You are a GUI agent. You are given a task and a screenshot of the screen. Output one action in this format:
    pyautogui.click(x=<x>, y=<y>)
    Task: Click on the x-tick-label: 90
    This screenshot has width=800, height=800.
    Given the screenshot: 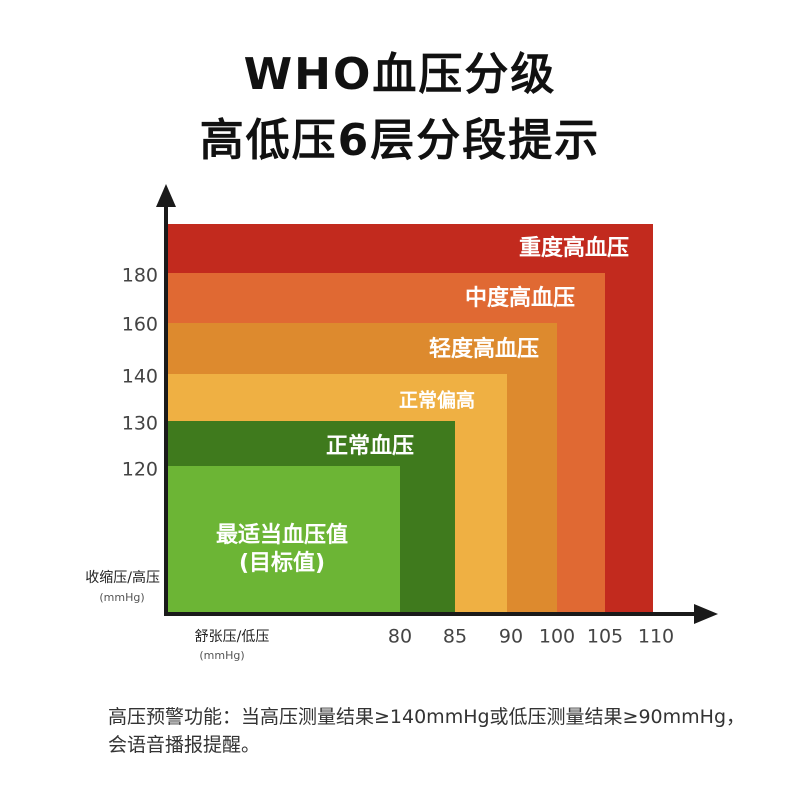 What is the action you would take?
    pyautogui.click(x=511, y=637)
    